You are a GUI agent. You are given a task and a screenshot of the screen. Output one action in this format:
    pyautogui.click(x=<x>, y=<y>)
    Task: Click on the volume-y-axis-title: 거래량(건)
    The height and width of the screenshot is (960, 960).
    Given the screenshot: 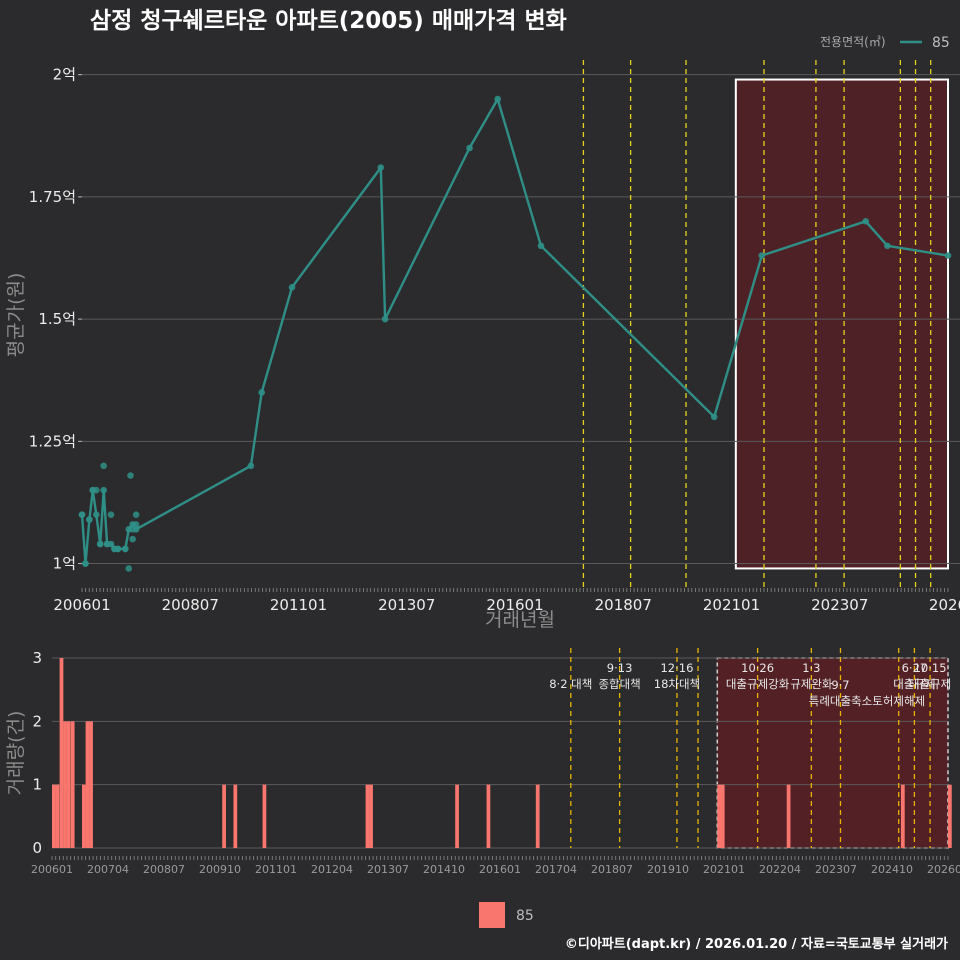 What is the action you would take?
    pyautogui.click(x=16, y=753)
    